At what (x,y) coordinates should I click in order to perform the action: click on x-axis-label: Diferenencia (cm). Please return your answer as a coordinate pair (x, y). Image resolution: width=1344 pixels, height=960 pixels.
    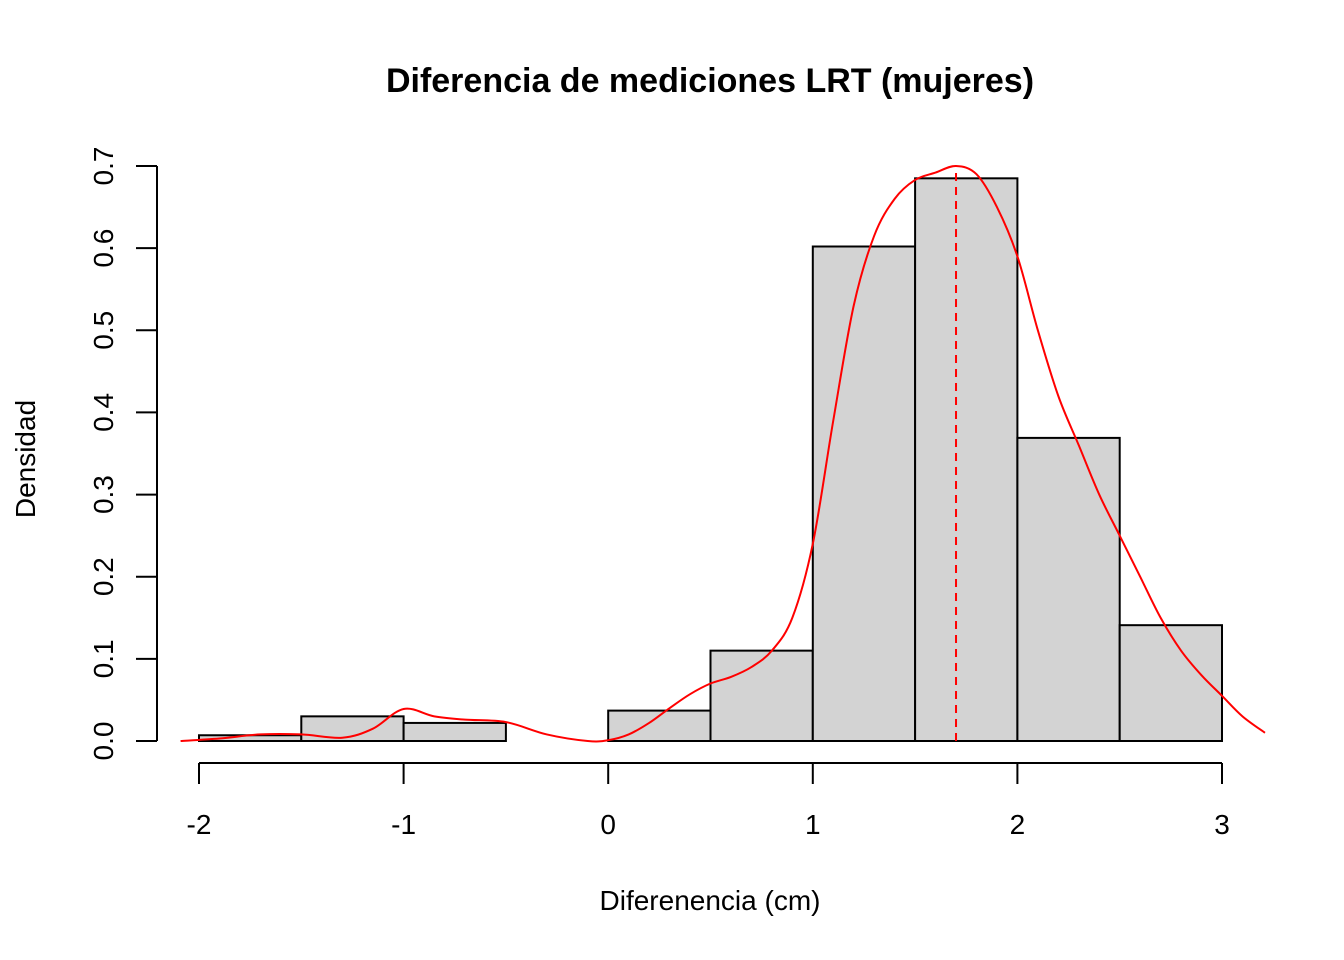
    Looking at the image, I should click on (710, 900).